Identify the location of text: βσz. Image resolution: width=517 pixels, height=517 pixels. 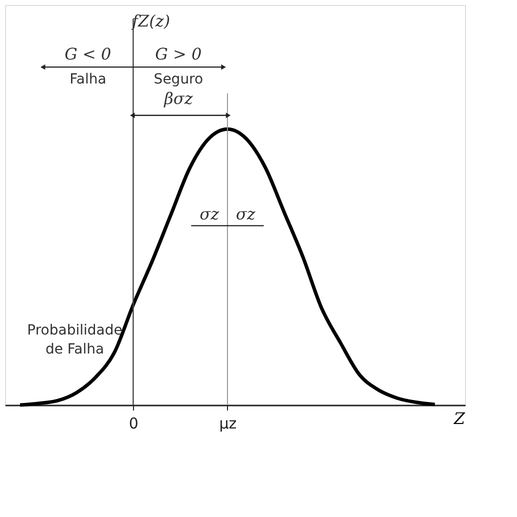
(178, 98).